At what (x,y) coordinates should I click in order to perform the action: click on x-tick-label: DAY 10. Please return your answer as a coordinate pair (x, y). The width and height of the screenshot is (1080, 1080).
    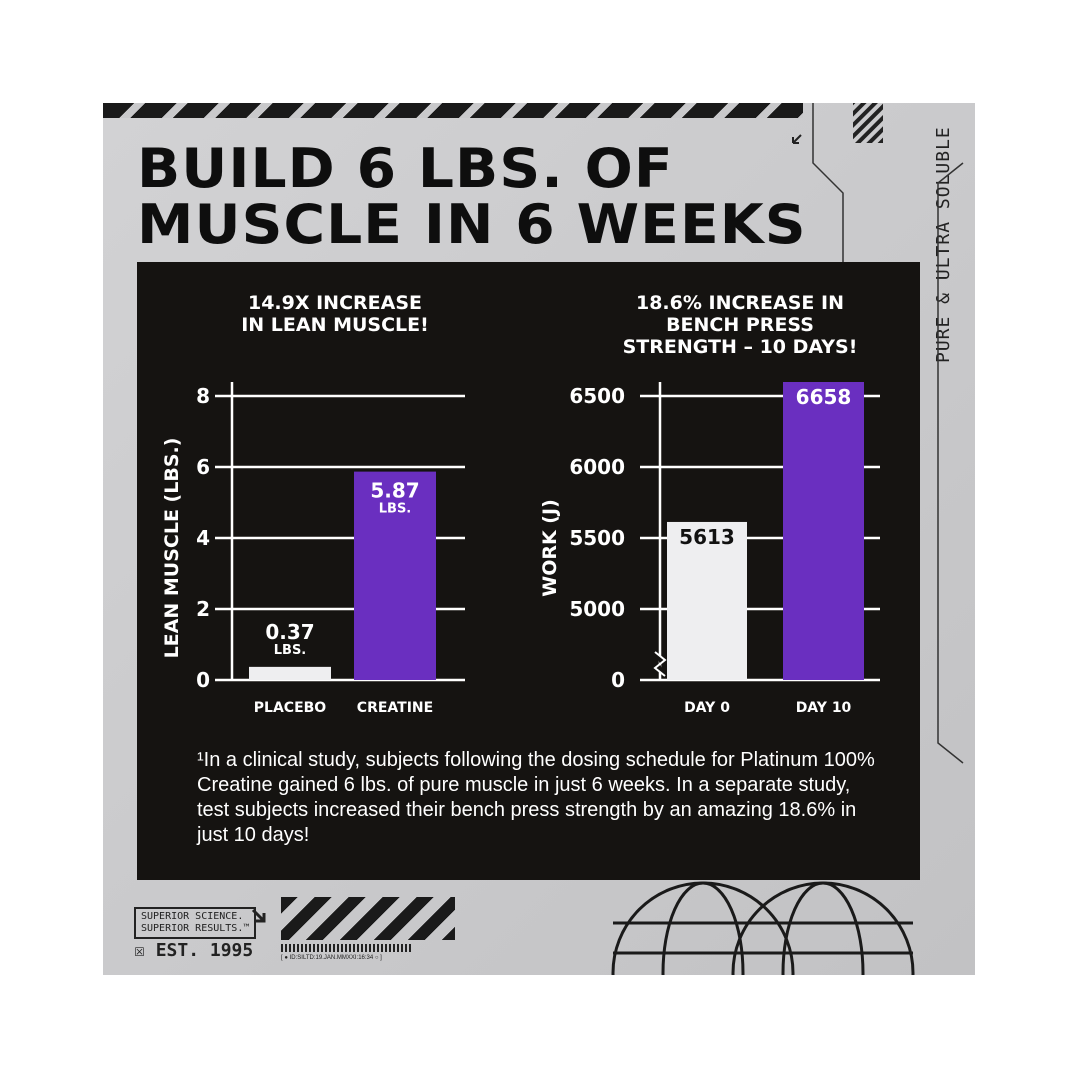
    Looking at the image, I should click on (824, 708).